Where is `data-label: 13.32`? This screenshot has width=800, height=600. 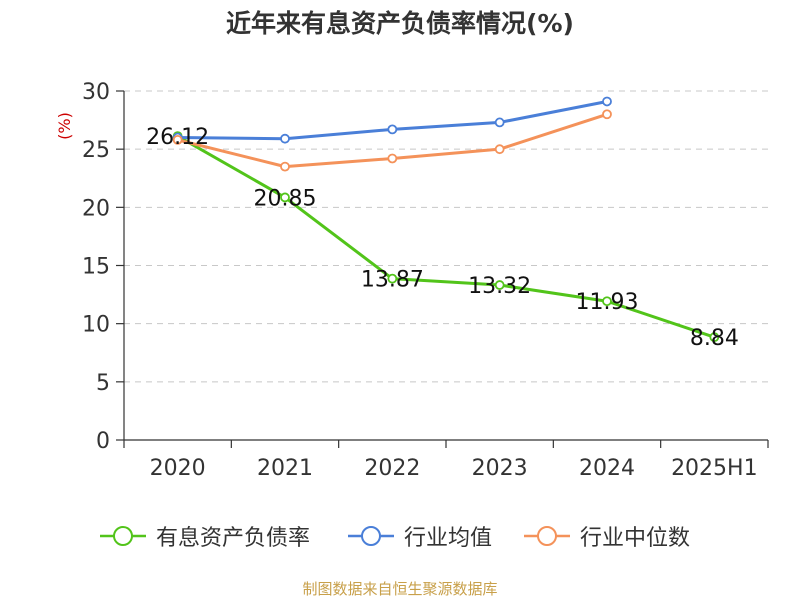 data-label: 13.32 is located at coordinates (499, 286).